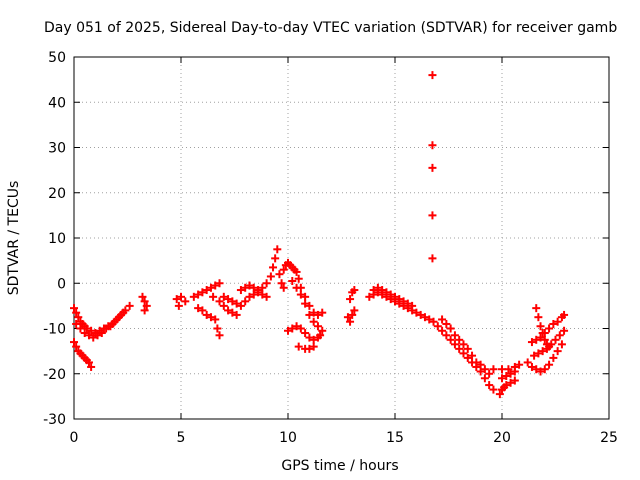 This screenshot has width=640, height=480. Describe the element at coordinates (54, 330) in the screenshot. I see `y-tick-label: -10` at that location.